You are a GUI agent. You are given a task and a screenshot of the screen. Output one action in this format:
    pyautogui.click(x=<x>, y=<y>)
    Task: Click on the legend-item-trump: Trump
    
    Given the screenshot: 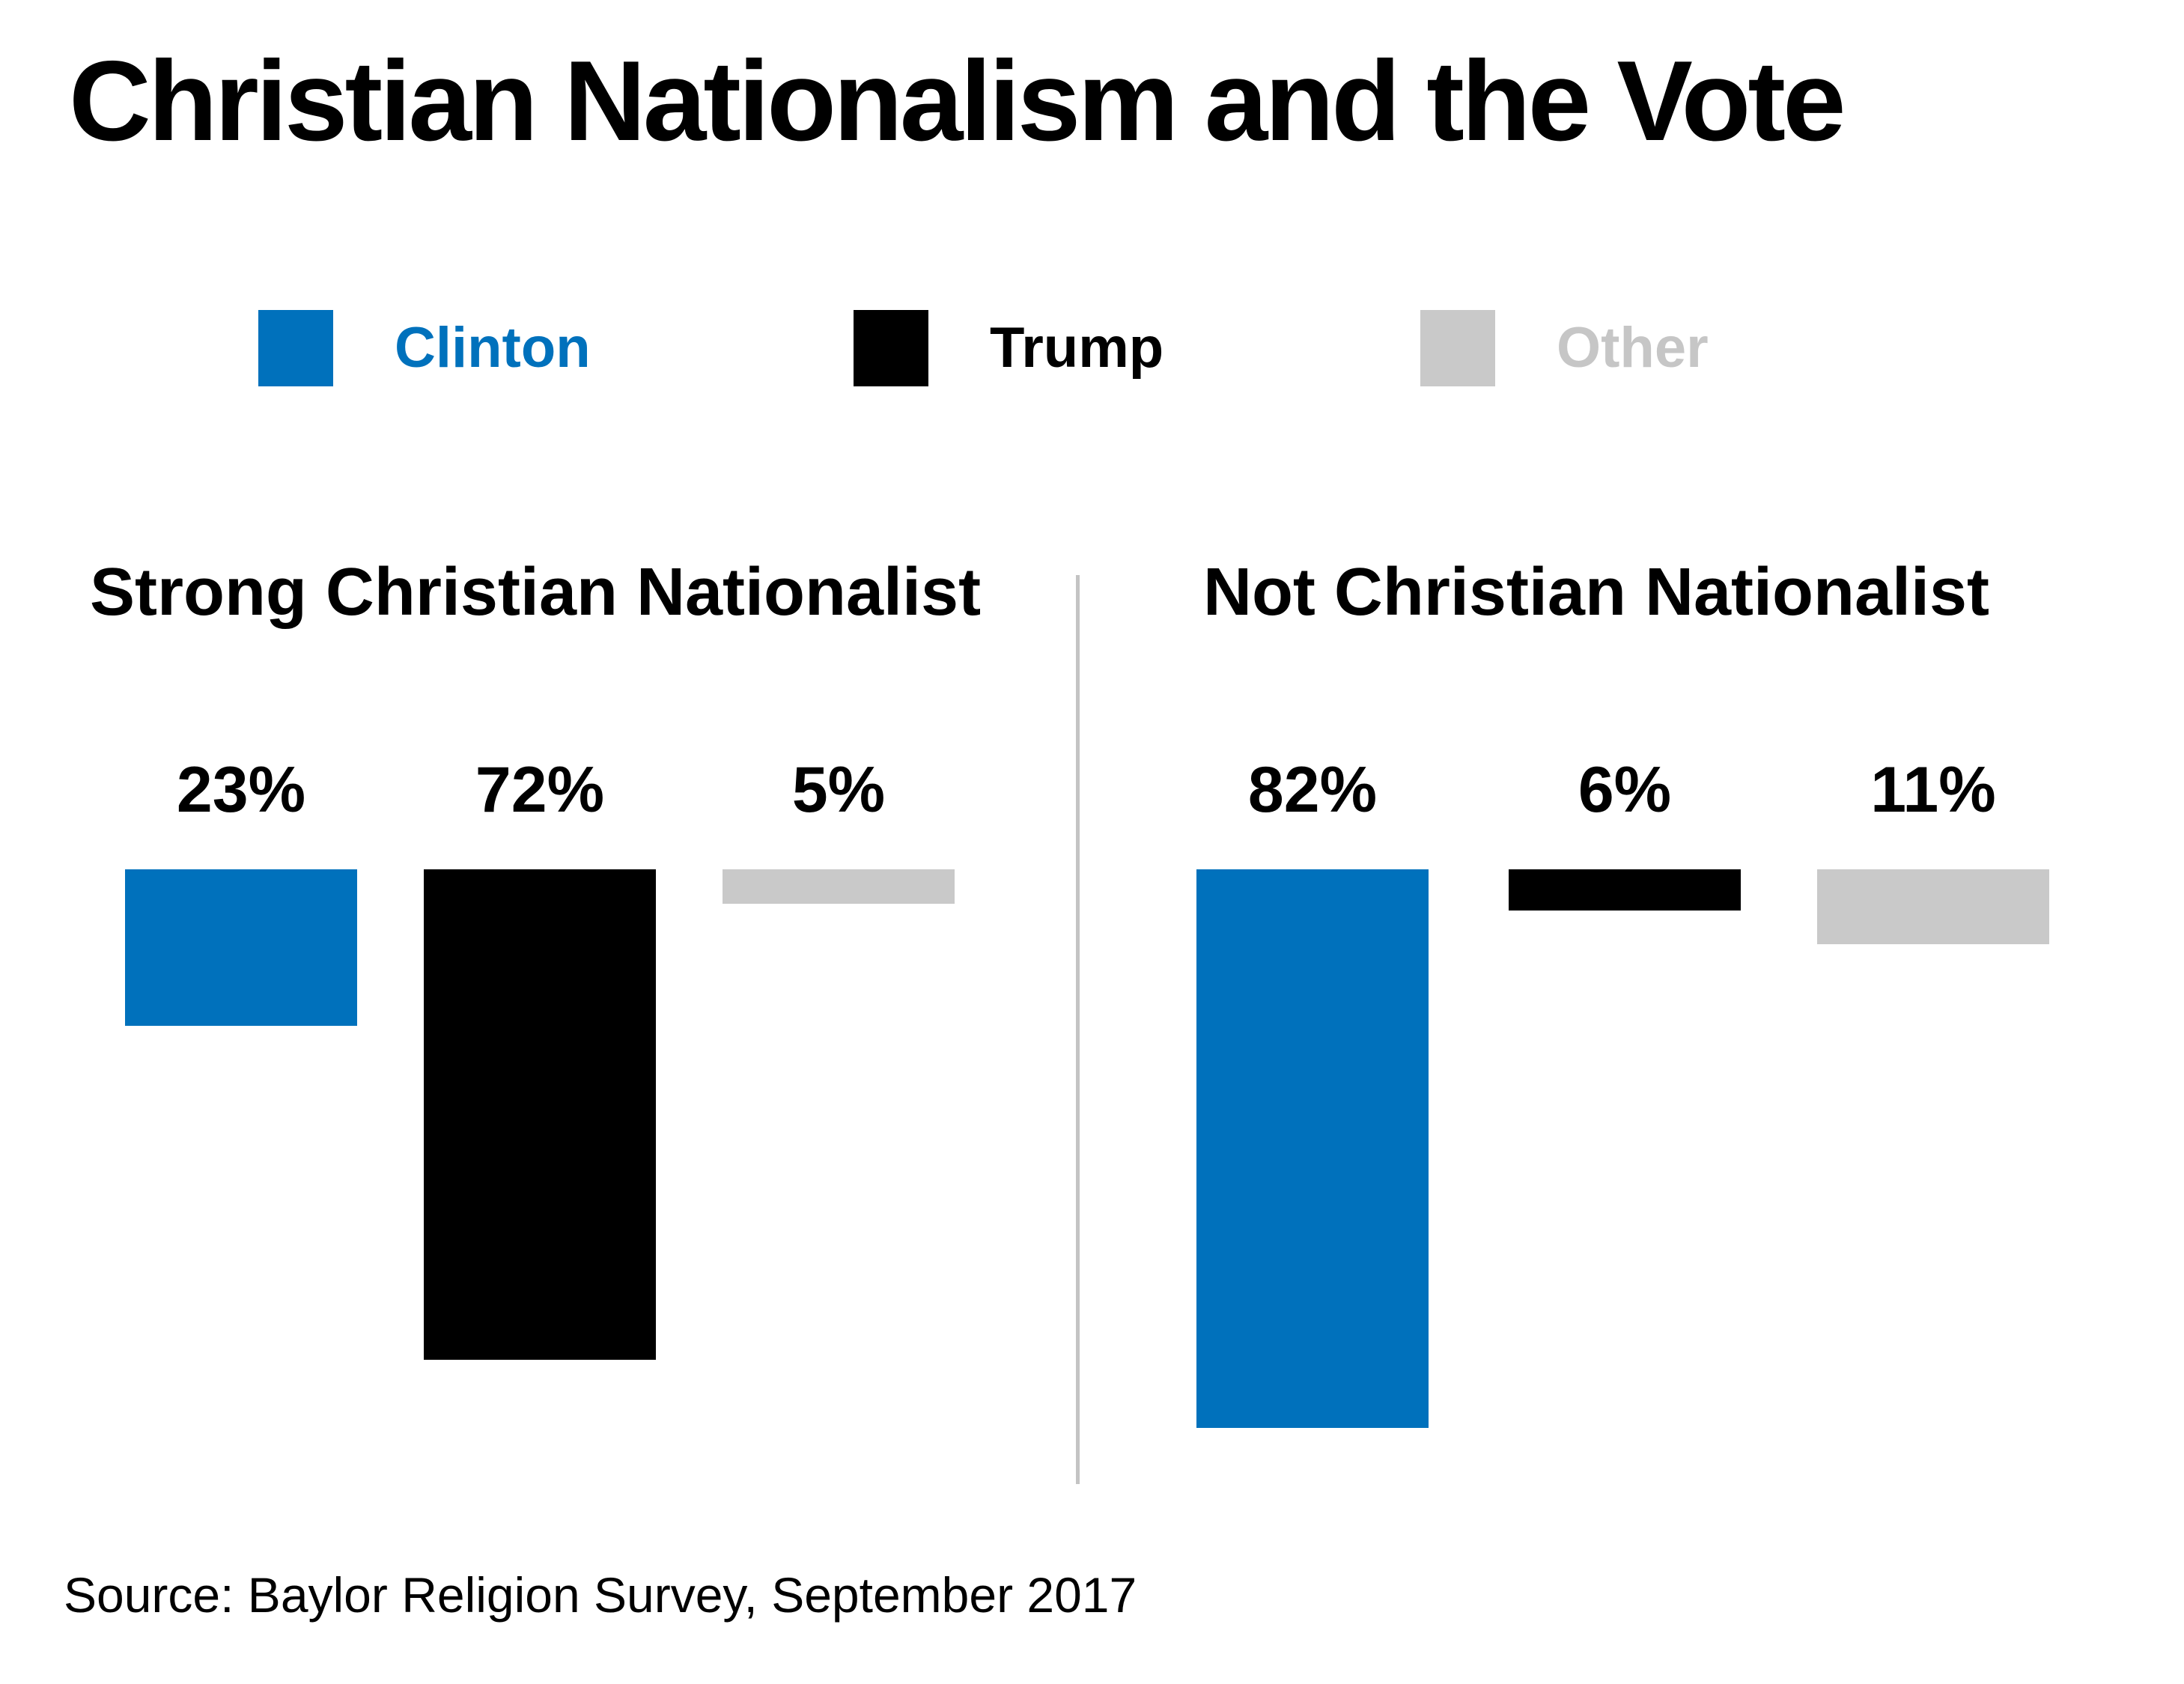 What is the action you would take?
    pyautogui.click(x=1009, y=348)
    